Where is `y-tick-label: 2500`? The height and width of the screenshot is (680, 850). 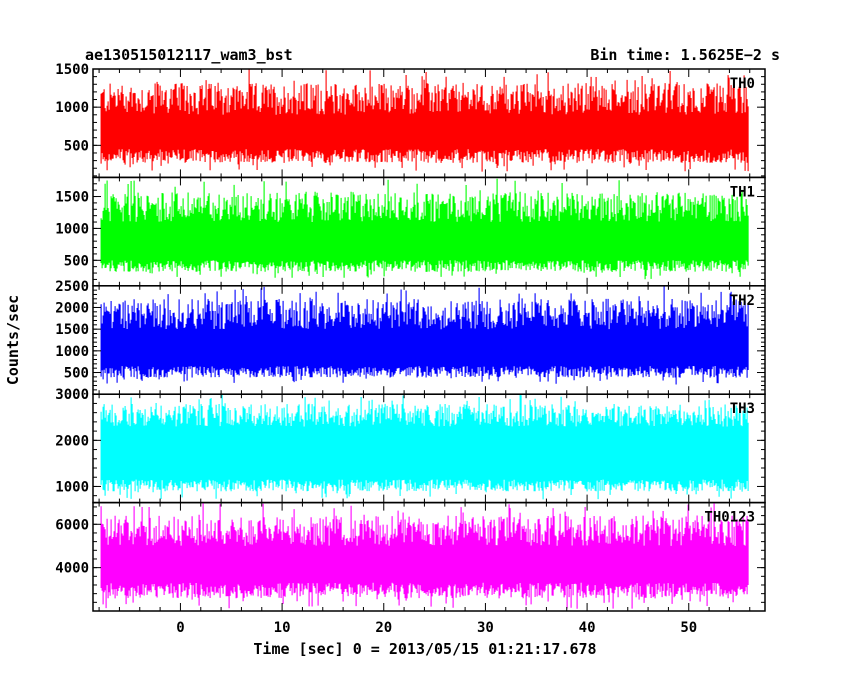
y-tick-label: 2500 is located at coordinates (72, 287).